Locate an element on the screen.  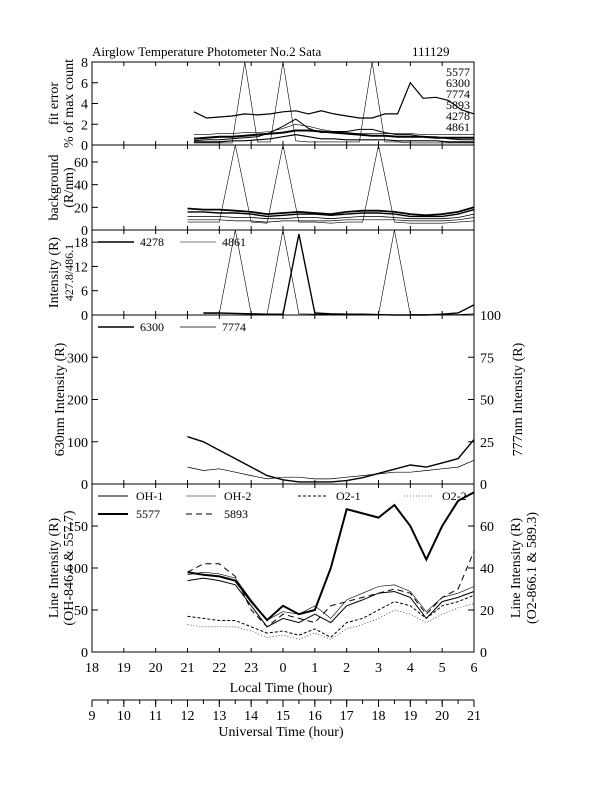
y-tick-label: 12 is located at coordinates (81, 267).